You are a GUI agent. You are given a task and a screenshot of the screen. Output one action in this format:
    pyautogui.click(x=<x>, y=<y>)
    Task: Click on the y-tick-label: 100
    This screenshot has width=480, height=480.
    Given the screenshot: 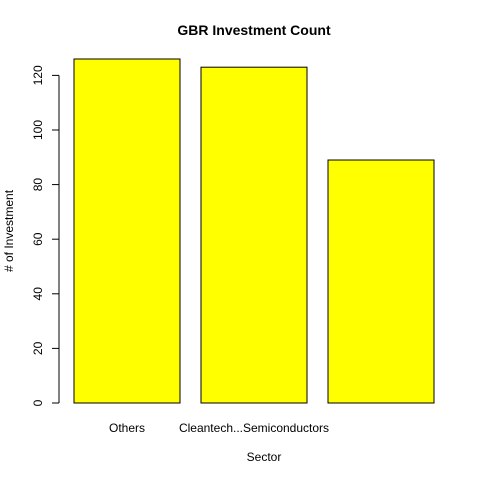 What is the action you would take?
    pyautogui.click(x=38, y=130)
    